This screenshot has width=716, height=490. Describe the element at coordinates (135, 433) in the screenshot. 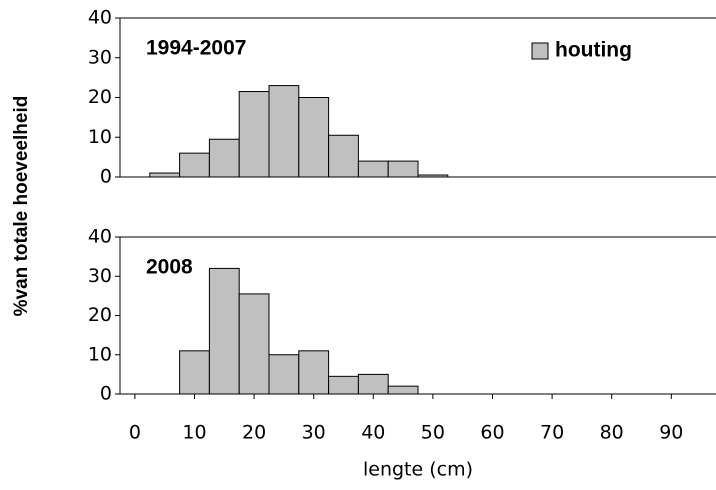

I see `x-tick-label: 0` at that location.